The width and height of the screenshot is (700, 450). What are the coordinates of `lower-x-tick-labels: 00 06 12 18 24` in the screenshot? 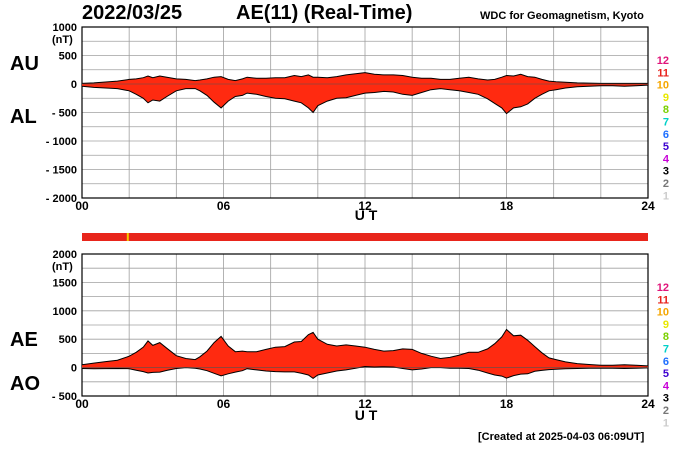 It's located at (365, 404).